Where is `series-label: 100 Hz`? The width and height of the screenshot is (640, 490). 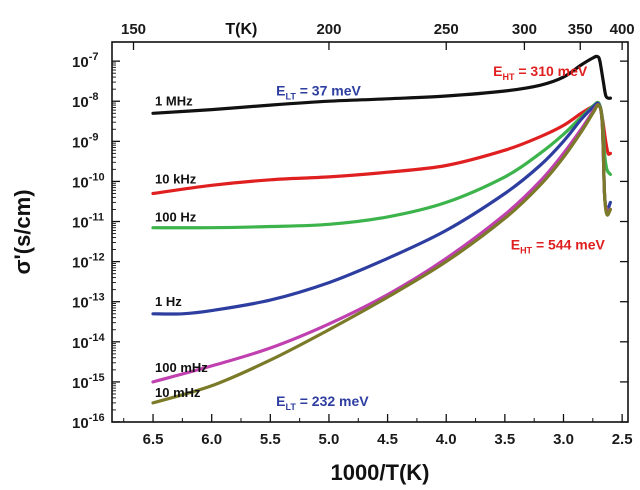
series-label: 100 Hz is located at coordinates (176, 217).